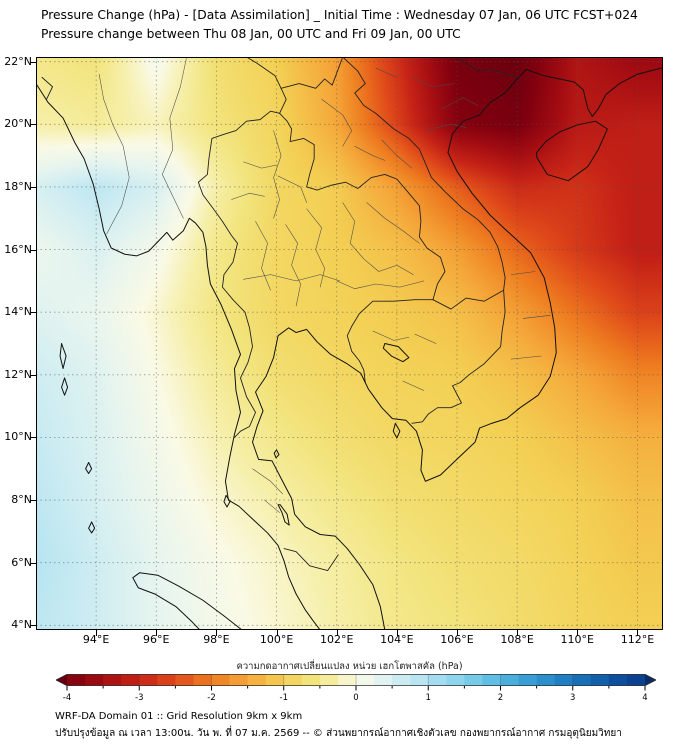  I want to click on lon-tick-label: 94°E, so click(96, 639).